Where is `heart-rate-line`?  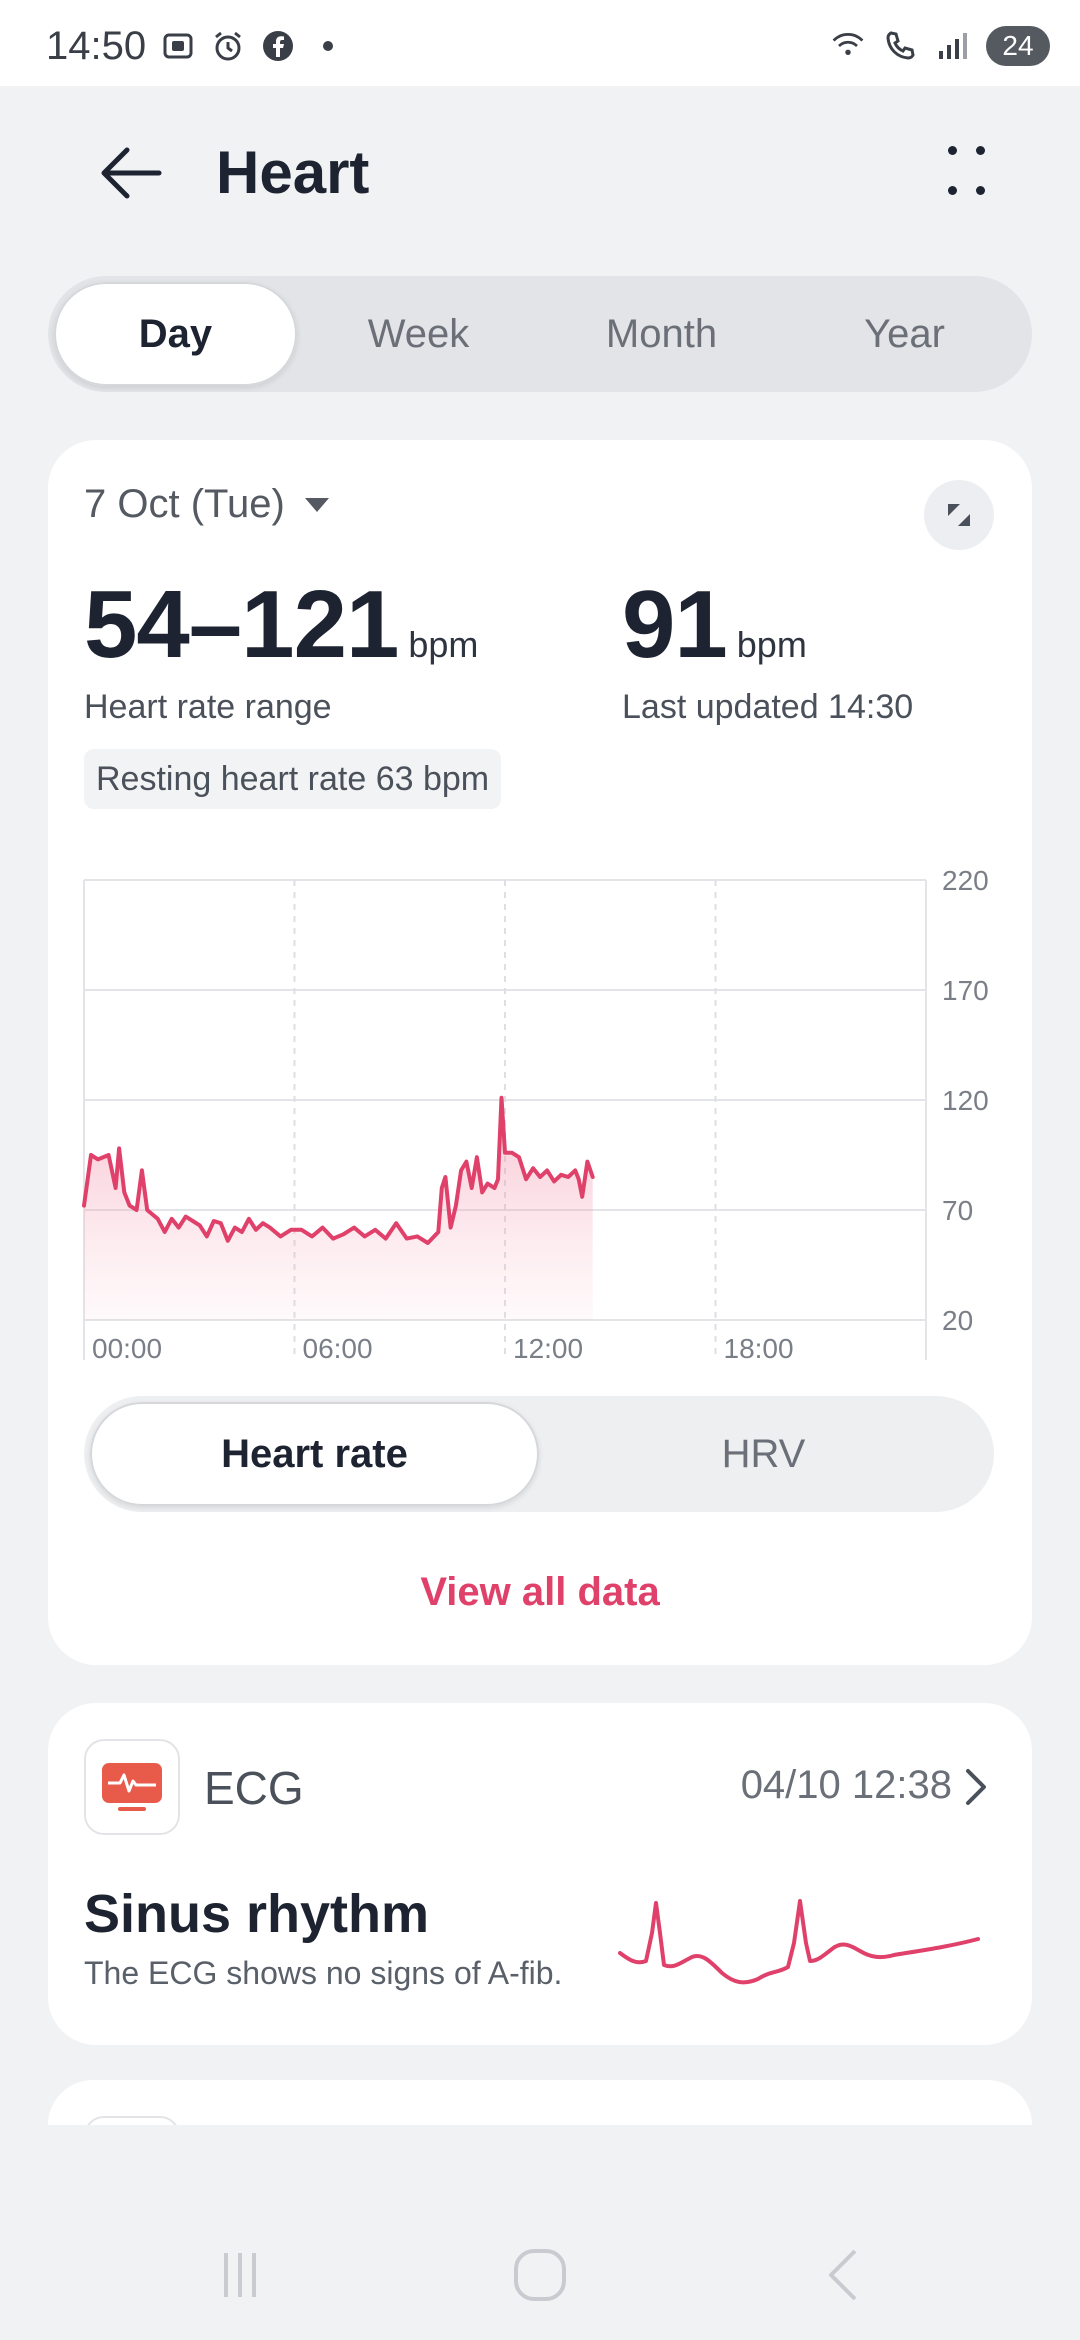 heart-rate-line is located at coordinates (338, 1170).